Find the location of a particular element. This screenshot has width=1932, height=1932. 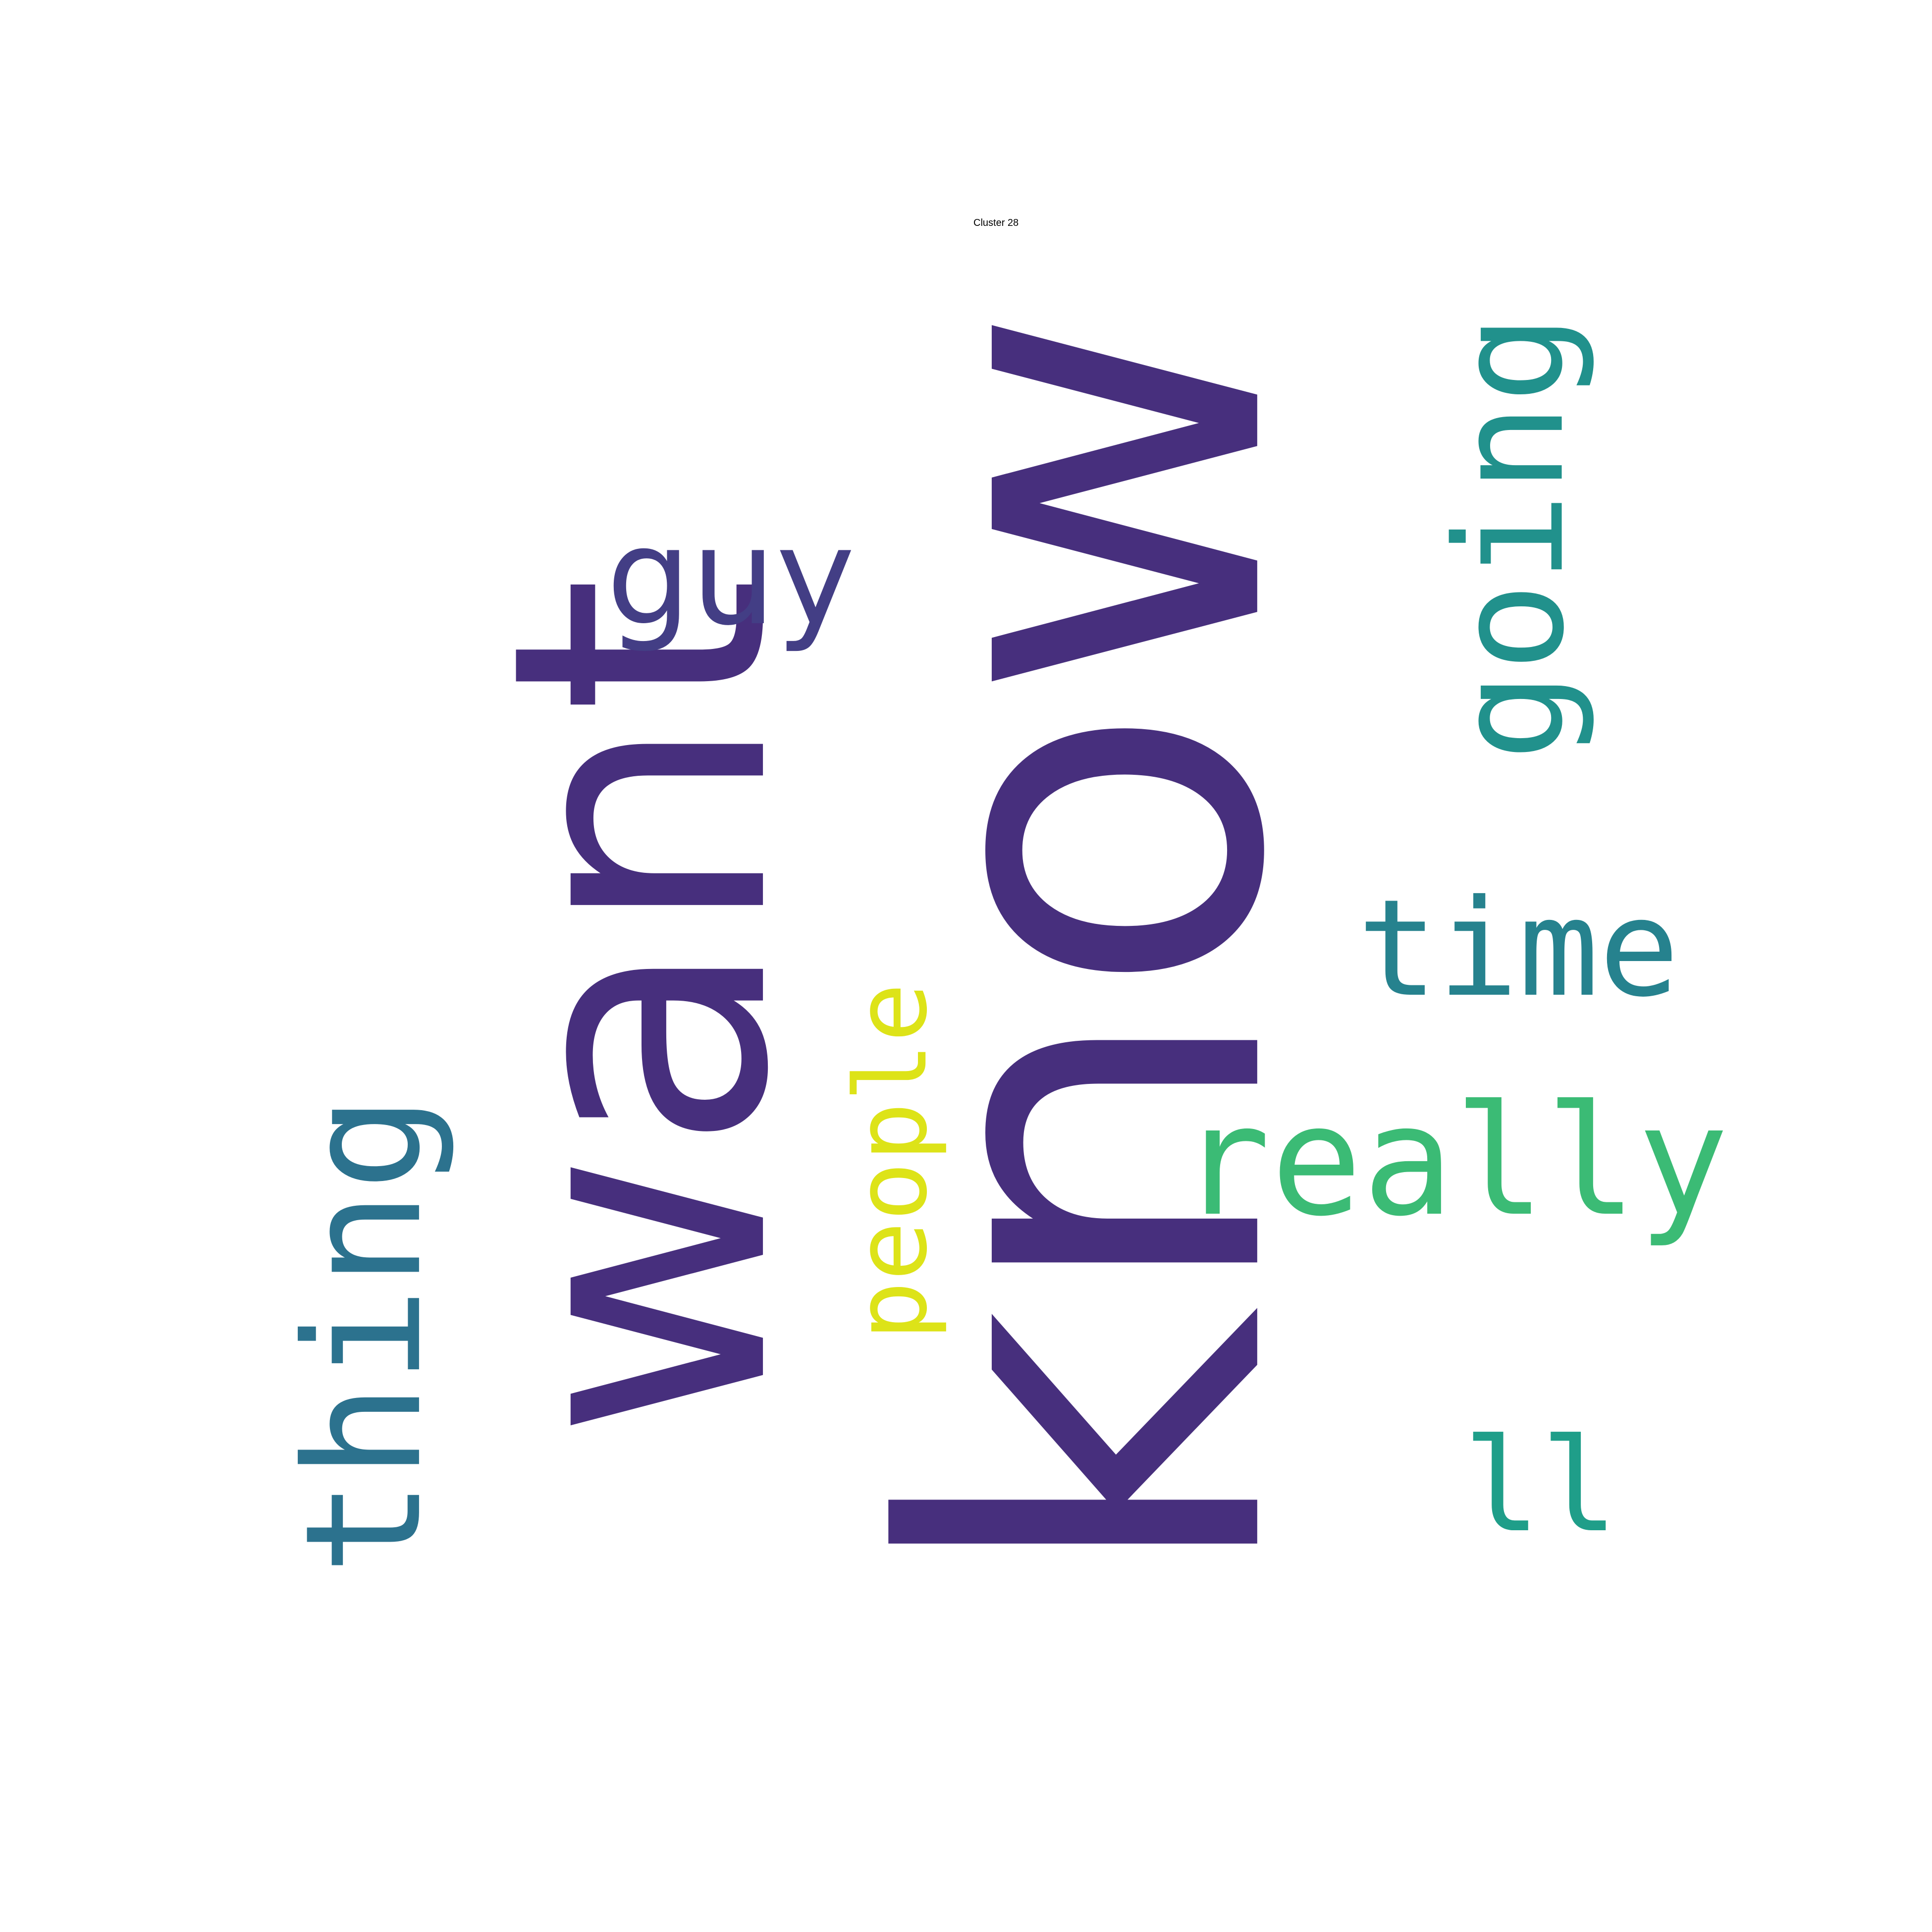

cloud-title: Cluster 28 is located at coordinates (996, 223).